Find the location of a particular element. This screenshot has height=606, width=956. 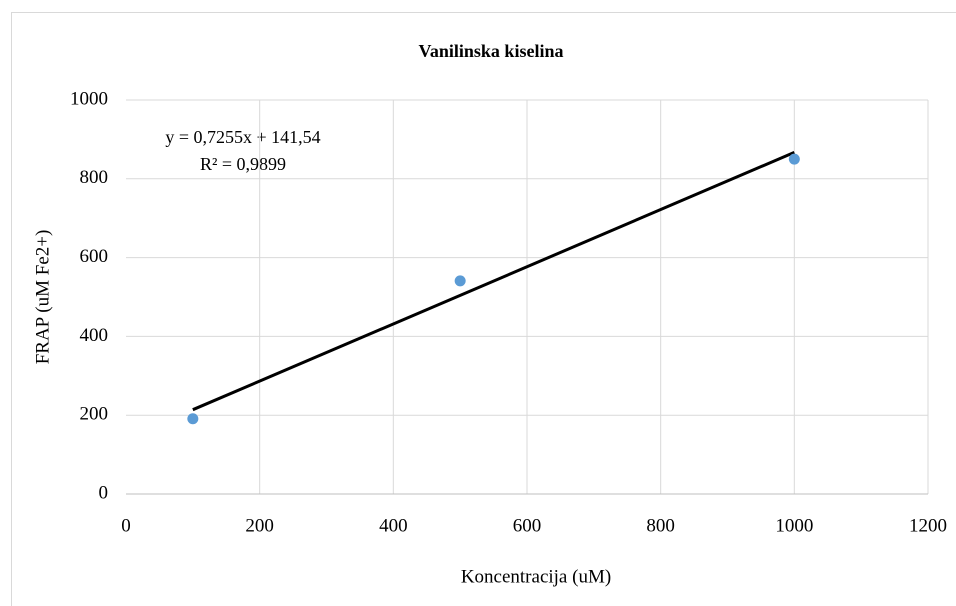

y-axis-title: FRAP (uM Fe2+) is located at coordinates (42, 297).